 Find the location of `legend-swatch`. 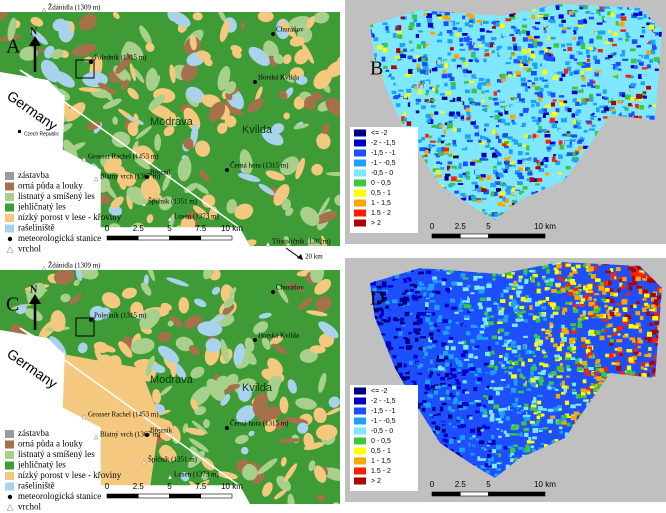

legend-swatch is located at coordinates (360, 223).